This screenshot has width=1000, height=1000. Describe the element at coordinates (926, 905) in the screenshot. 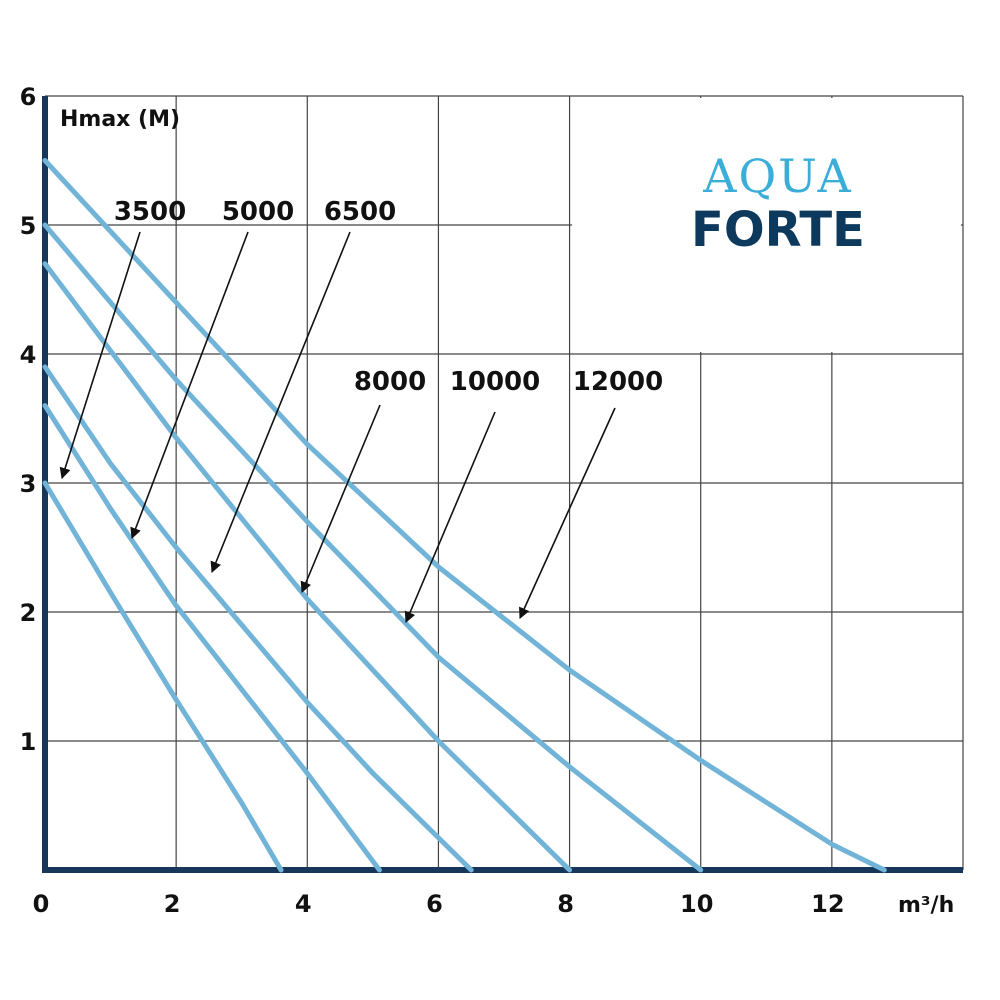

I see `x-axis-label: m³/h` at that location.